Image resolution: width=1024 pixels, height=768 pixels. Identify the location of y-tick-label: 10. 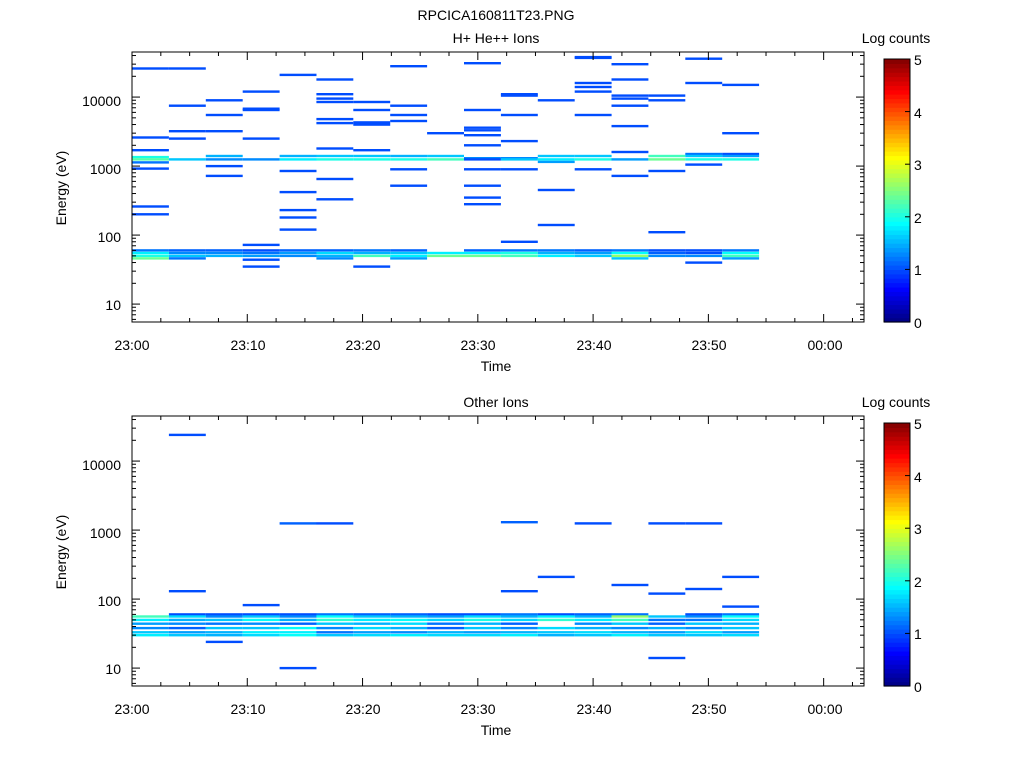
(113, 305).